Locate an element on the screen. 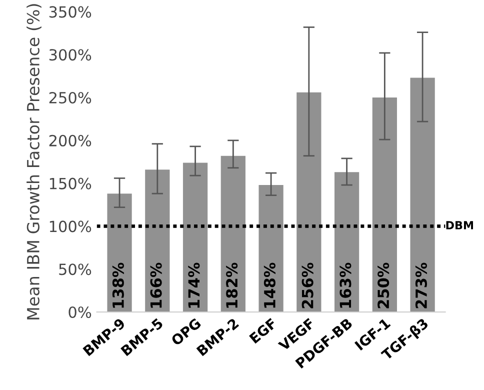  data-label: 174% is located at coordinates (194, 285).